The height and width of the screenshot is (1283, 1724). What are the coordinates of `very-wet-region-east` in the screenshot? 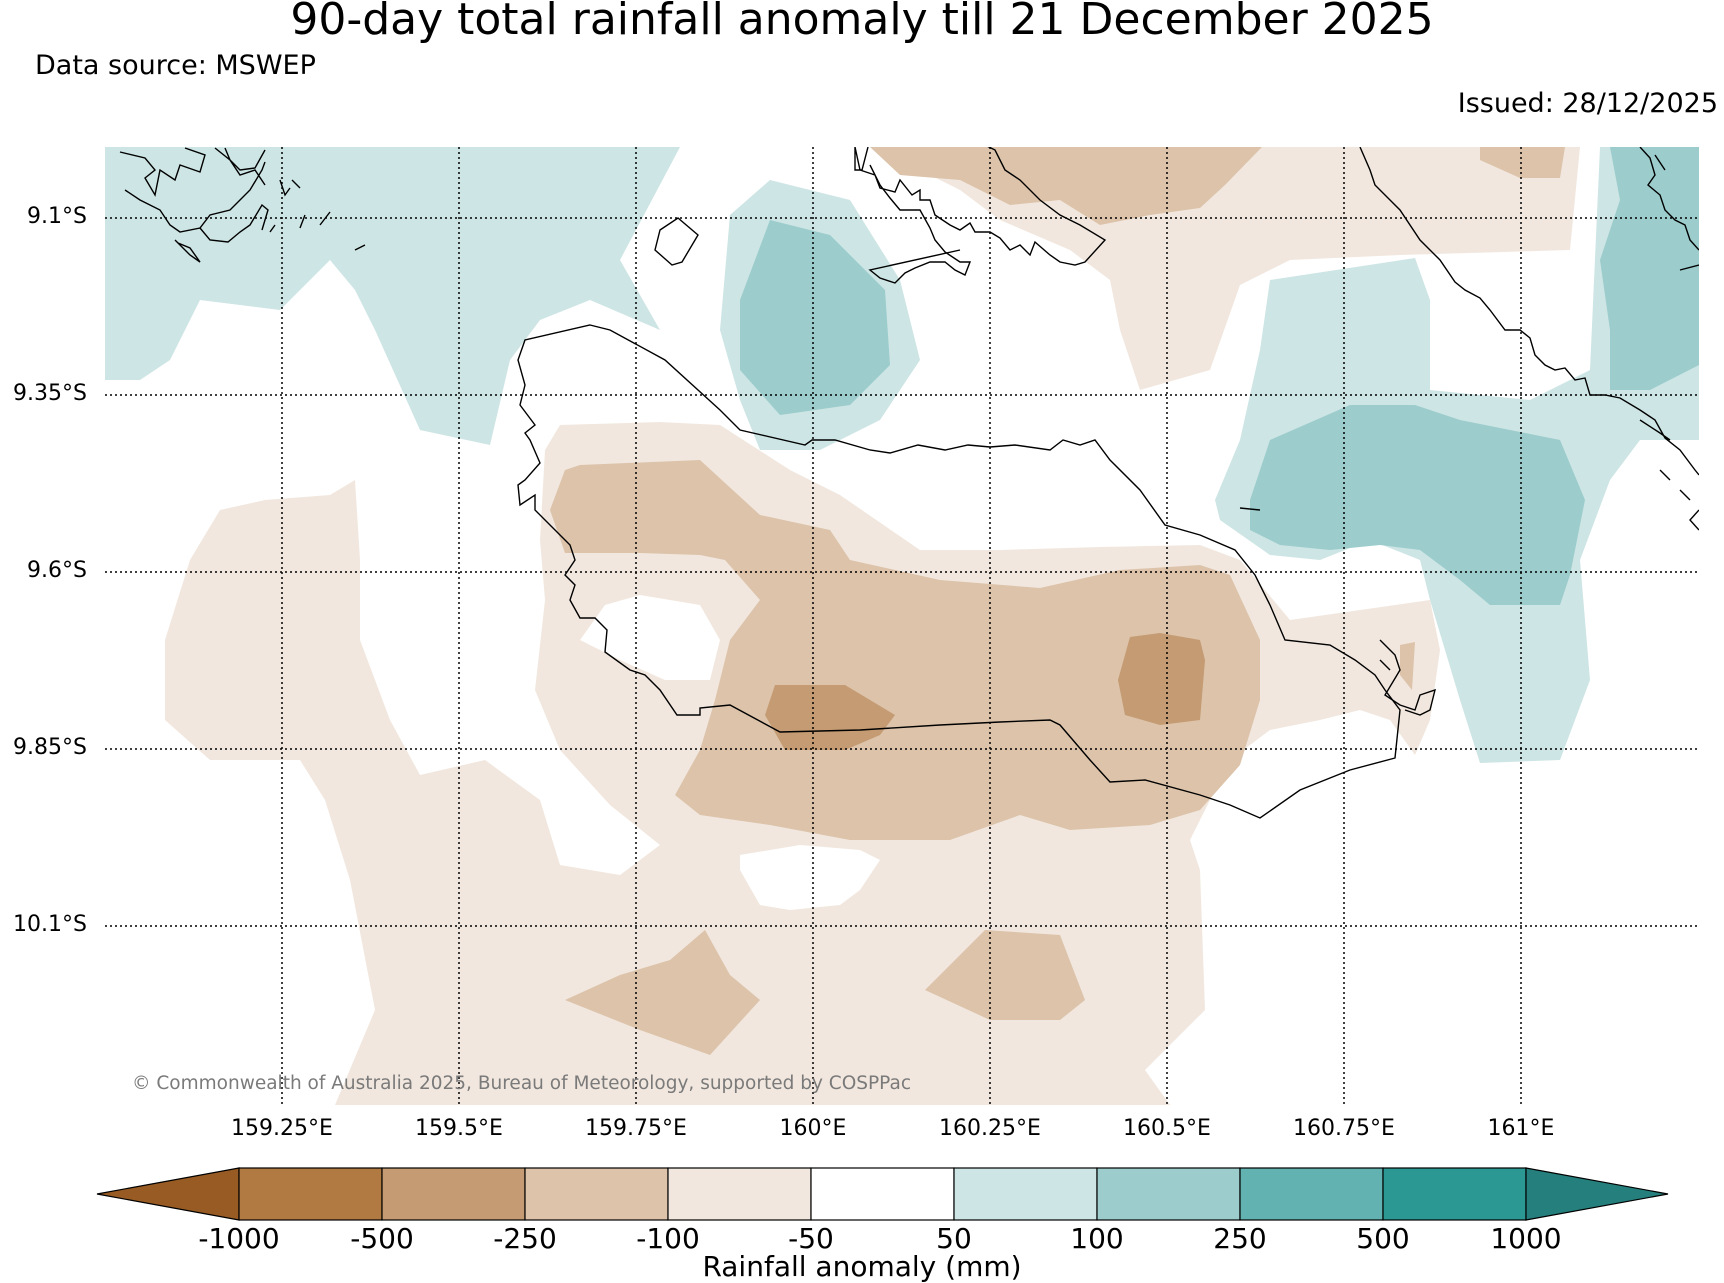 It's located at (1417, 505).